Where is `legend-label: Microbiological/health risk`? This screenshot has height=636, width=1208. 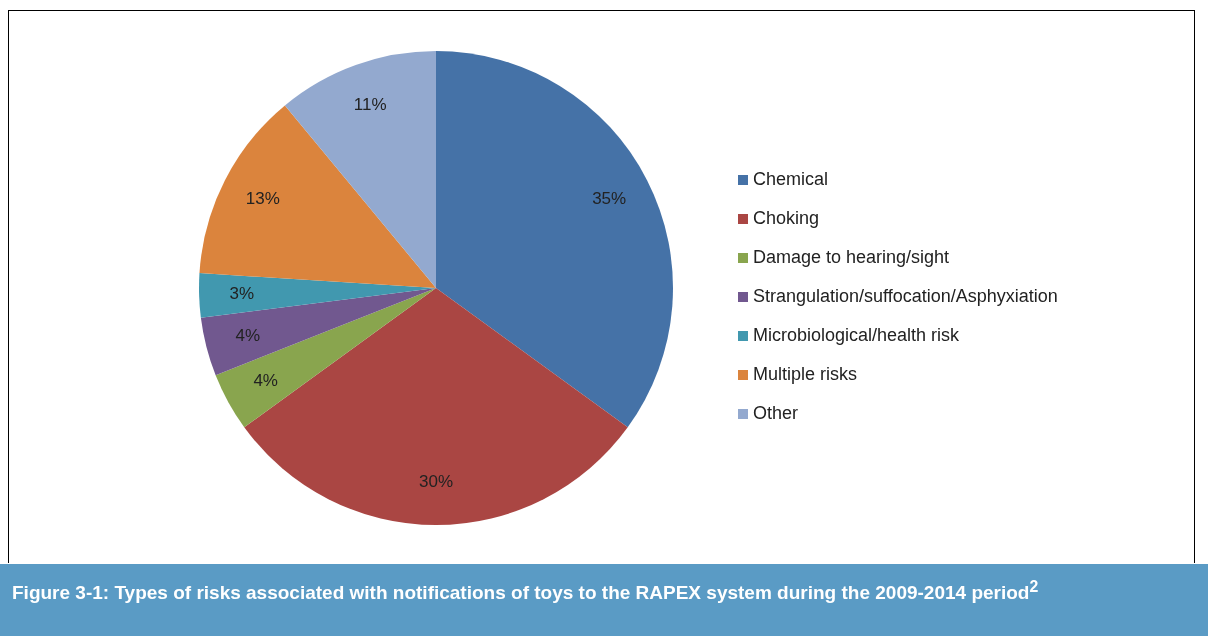
legend-label: Microbiological/health risk is located at coordinates (856, 335).